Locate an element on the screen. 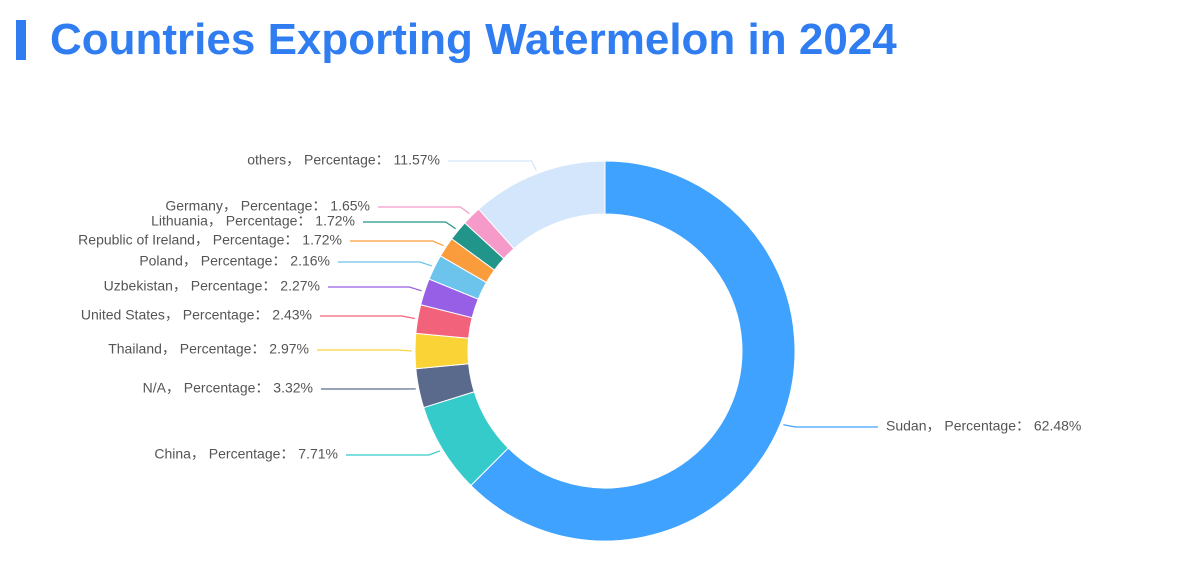  title-accent-bar is located at coordinates (21, 40).